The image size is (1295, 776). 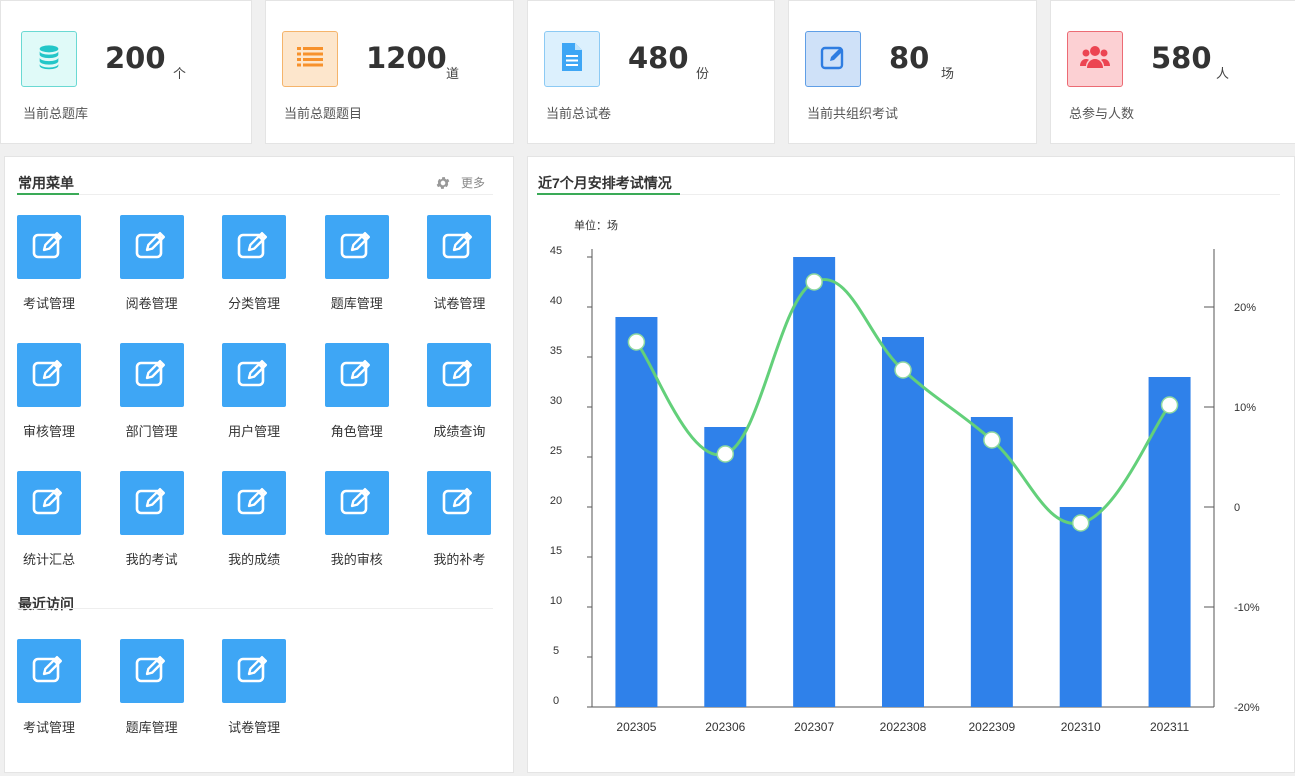 What do you see at coordinates (1247, 708) in the screenshot?
I see `right-tick-label: -20%` at bounding box center [1247, 708].